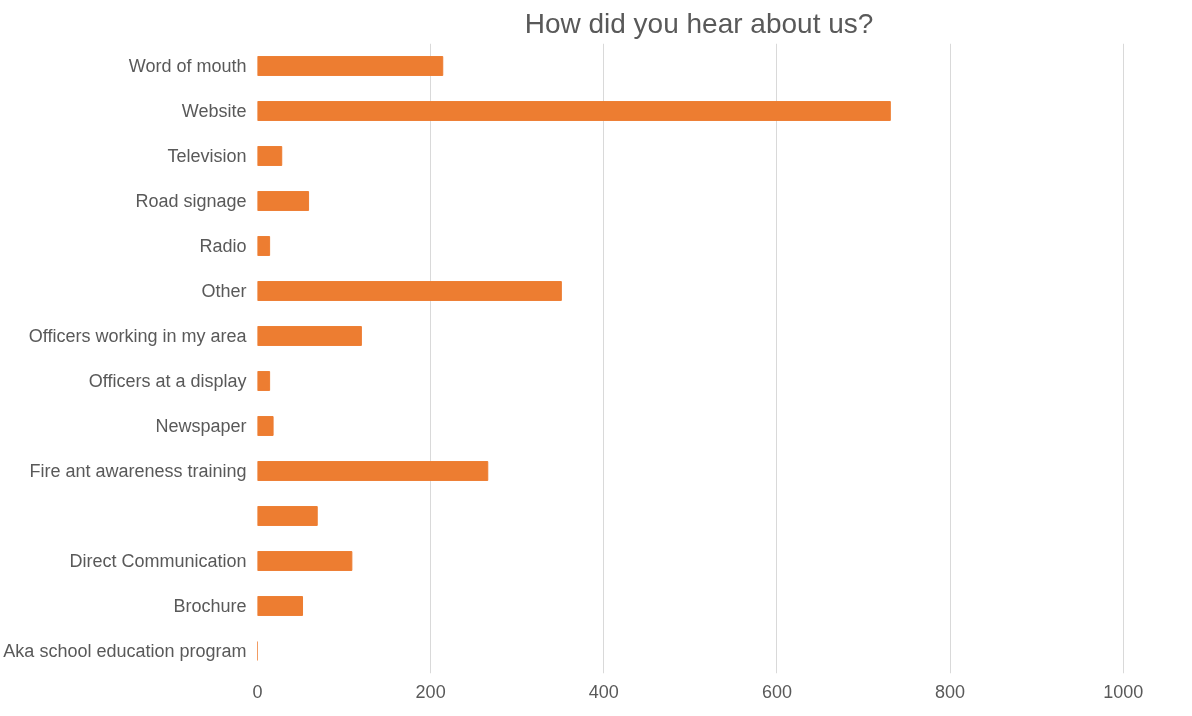 This screenshot has width=1192, height=716. I want to click on y-tick-label: Officers working in my area, so click(138, 336).